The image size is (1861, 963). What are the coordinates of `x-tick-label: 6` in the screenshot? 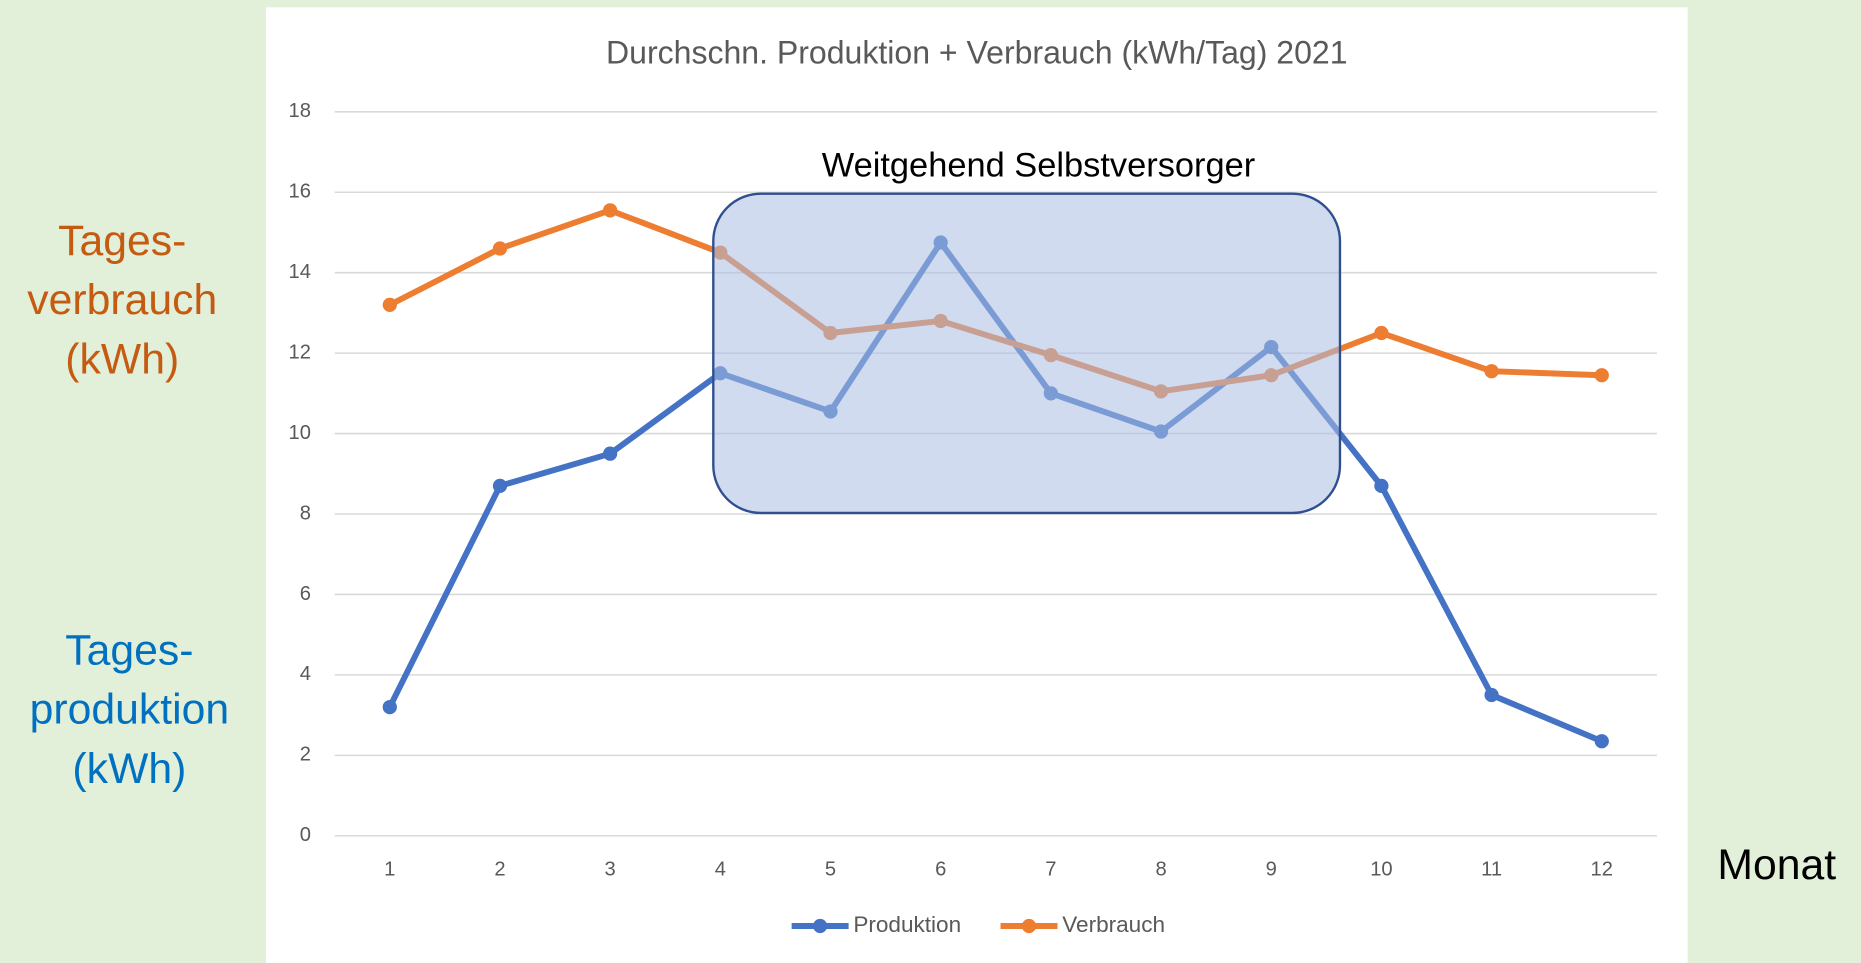 It's located at (940, 870).